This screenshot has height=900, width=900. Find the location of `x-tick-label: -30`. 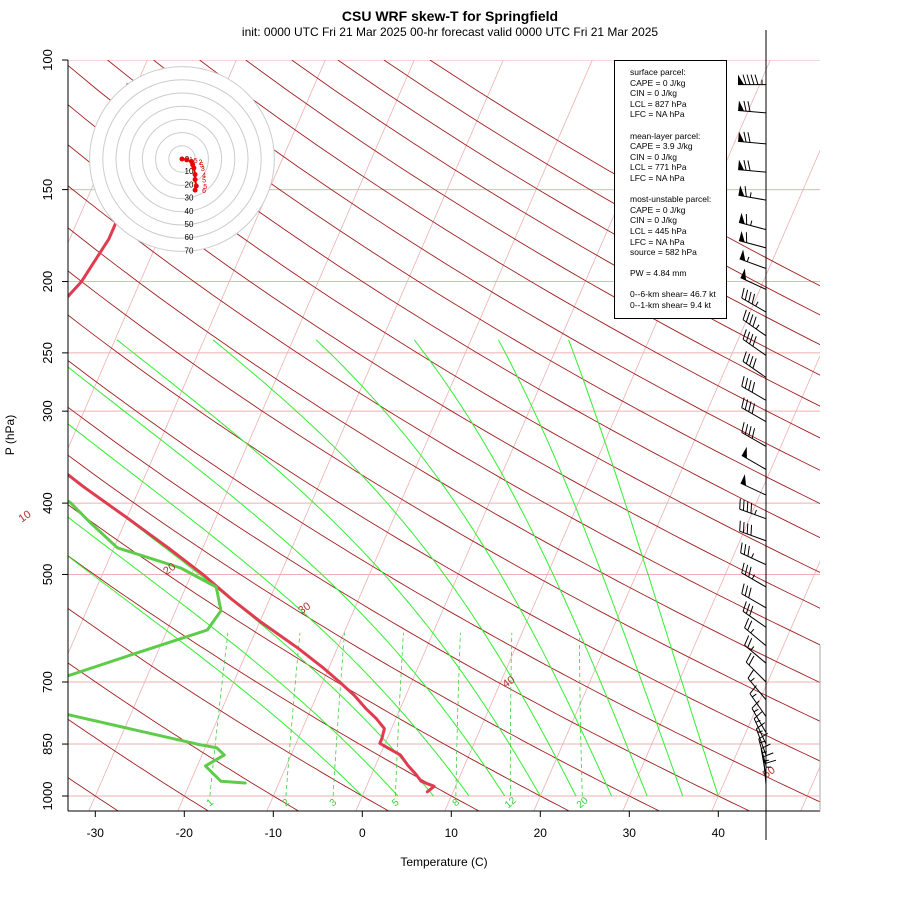

x-tick-label: -30 is located at coordinates (96, 833).